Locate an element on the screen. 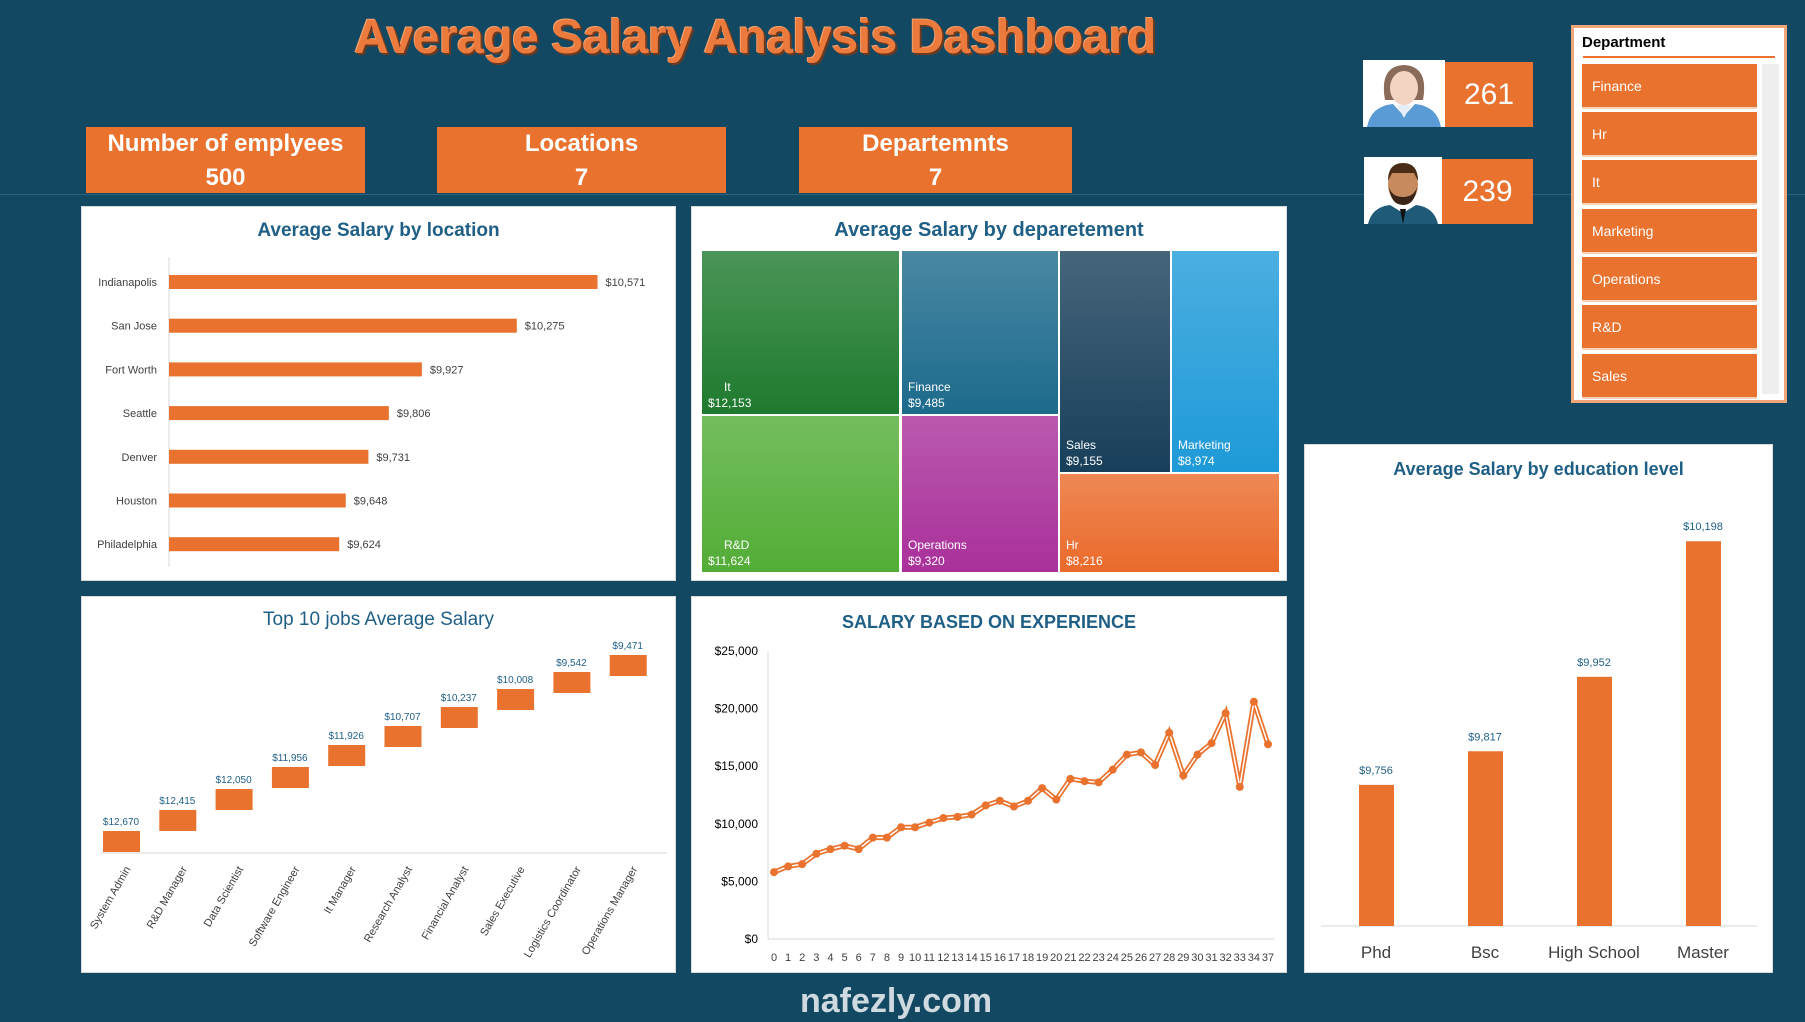  category-label: Indianapolis is located at coordinates (127, 283).